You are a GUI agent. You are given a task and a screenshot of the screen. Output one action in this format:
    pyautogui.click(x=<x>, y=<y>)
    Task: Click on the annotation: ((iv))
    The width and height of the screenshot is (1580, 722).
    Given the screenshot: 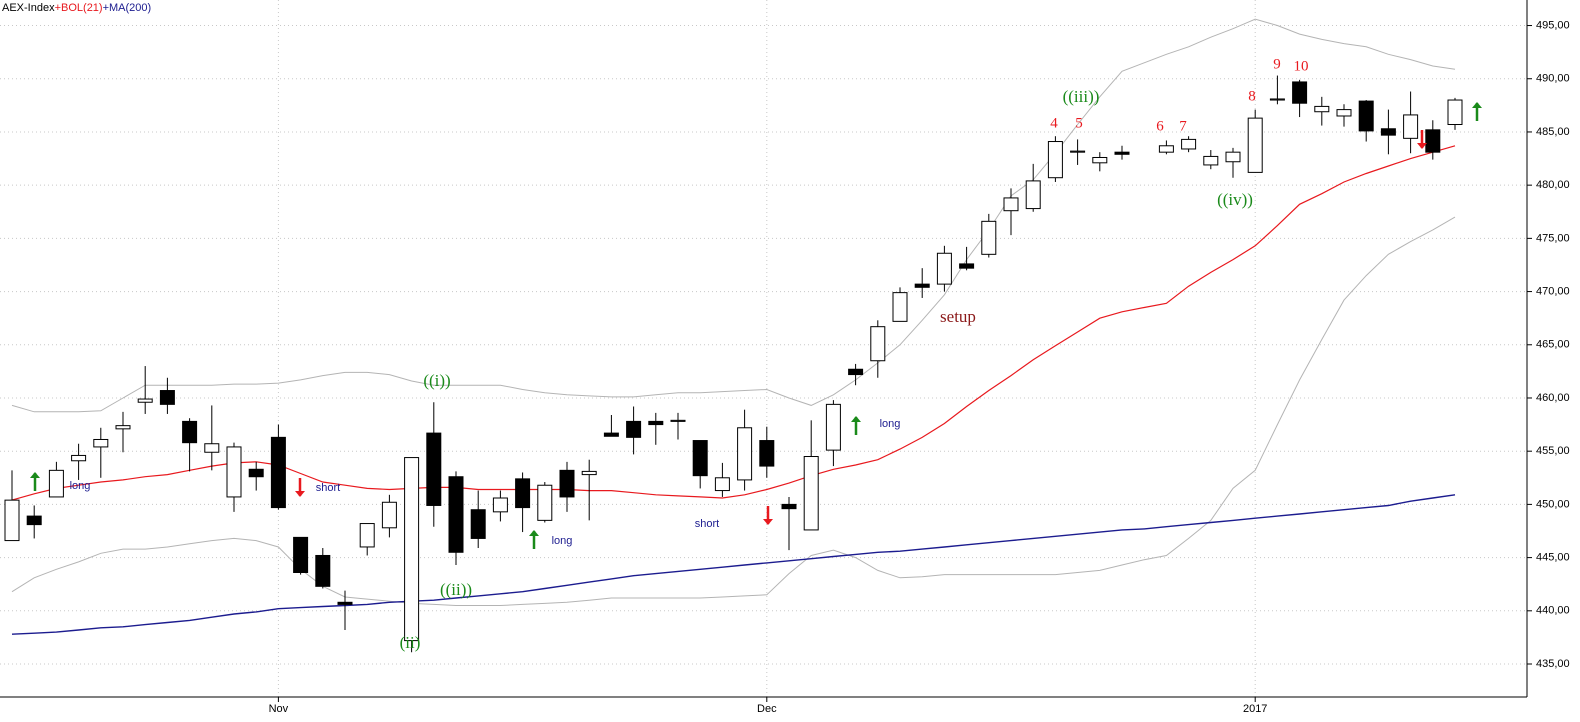 What is the action you would take?
    pyautogui.click(x=1235, y=199)
    